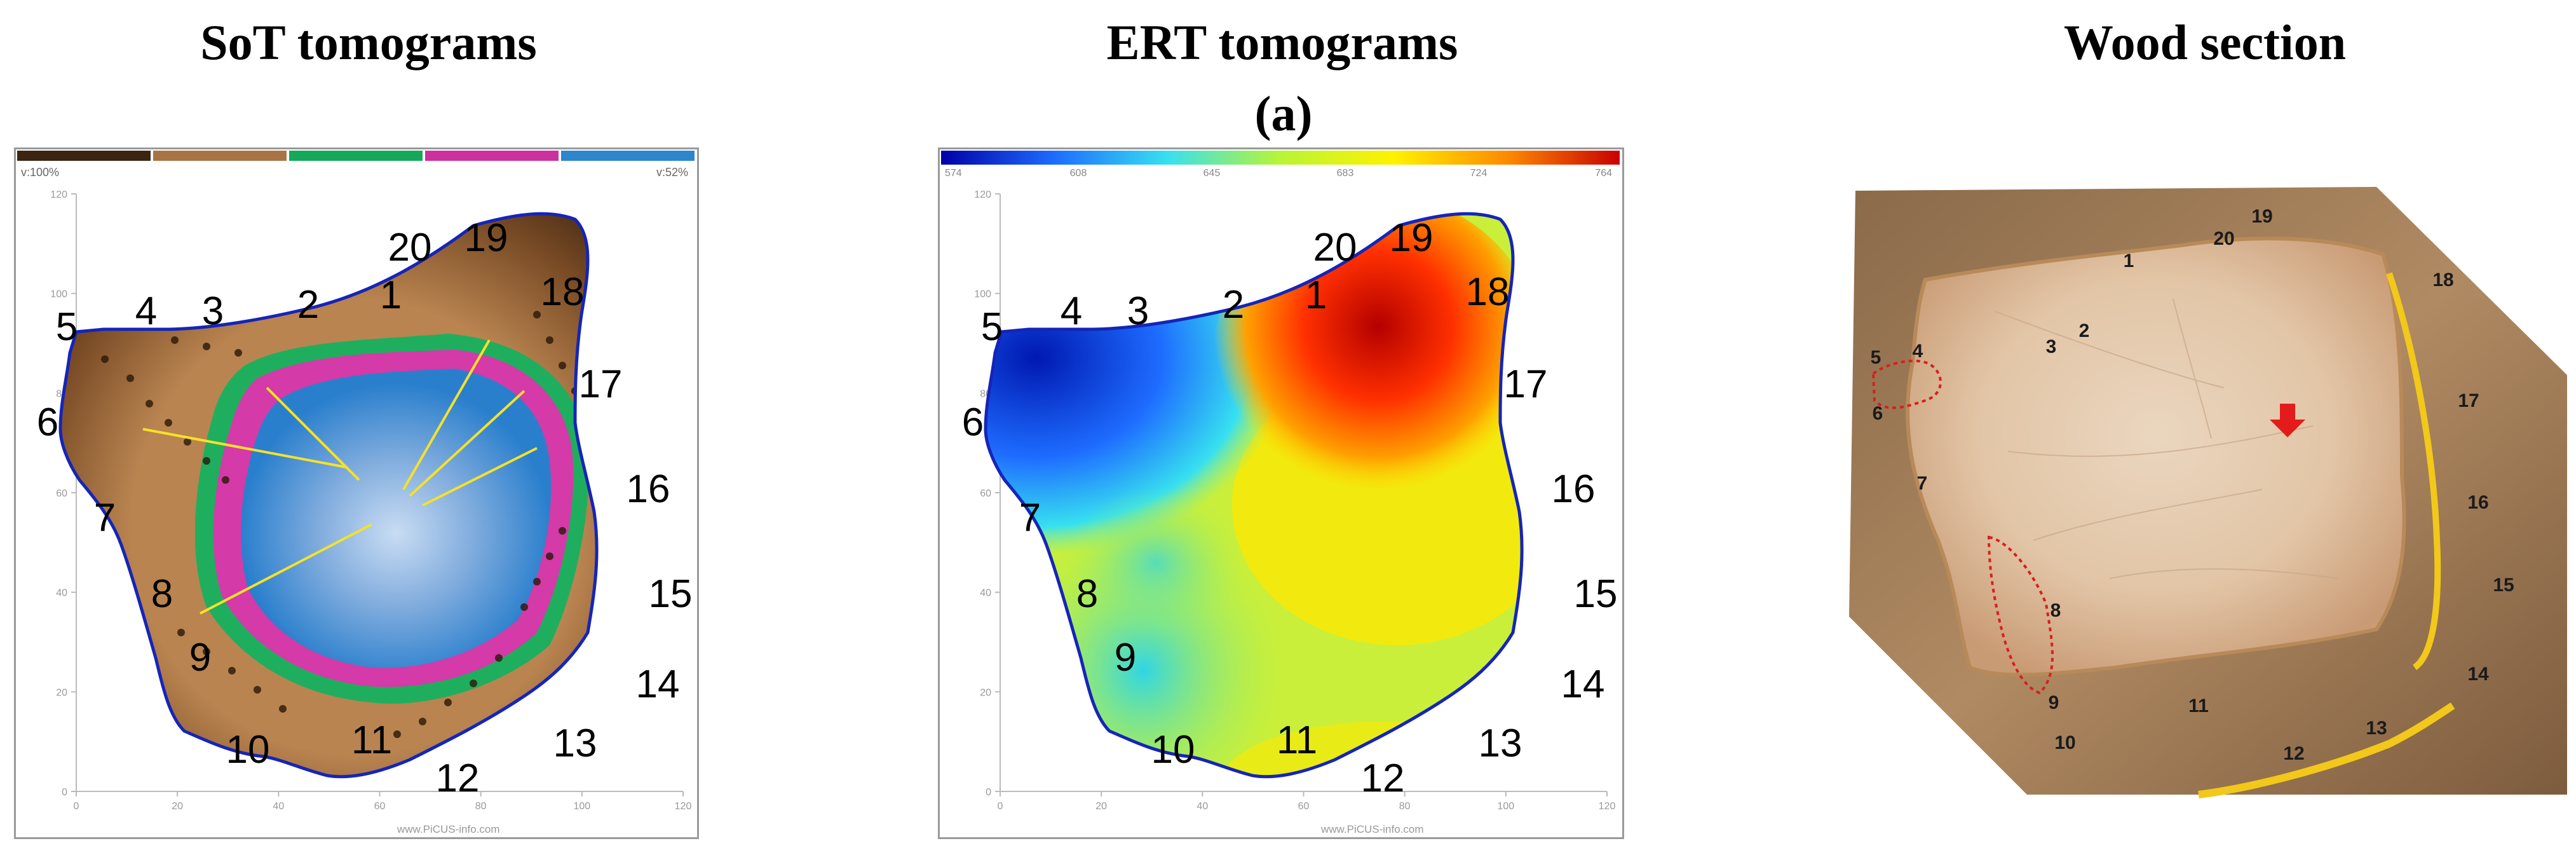 The image size is (2576, 862). Describe the element at coordinates (2020, 615) in the screenshot. I see `decay-outline-bottom` at that location.